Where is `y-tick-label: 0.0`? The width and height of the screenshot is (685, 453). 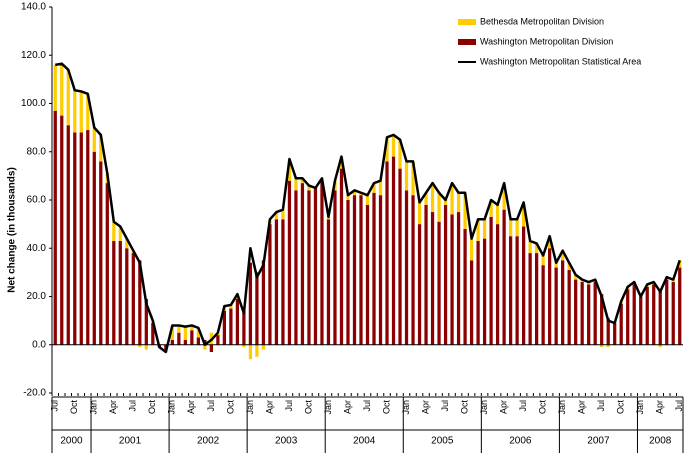
y-tick-label: 0.0 is located at coordinates (39, 344).